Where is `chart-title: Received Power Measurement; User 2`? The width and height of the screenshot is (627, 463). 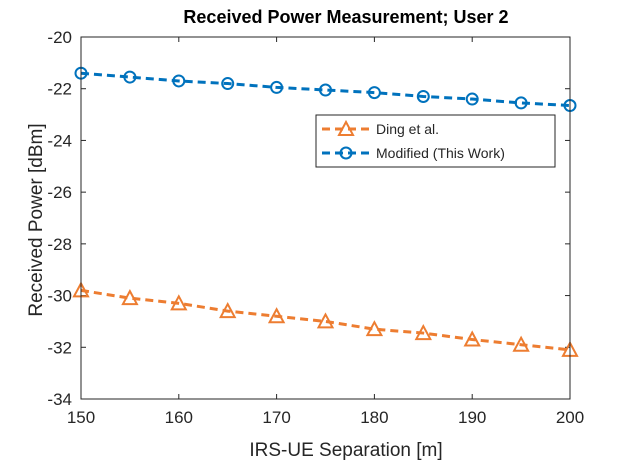 chart-title: Received Power Measurement; User 2 is located at coordinates (345, 17).